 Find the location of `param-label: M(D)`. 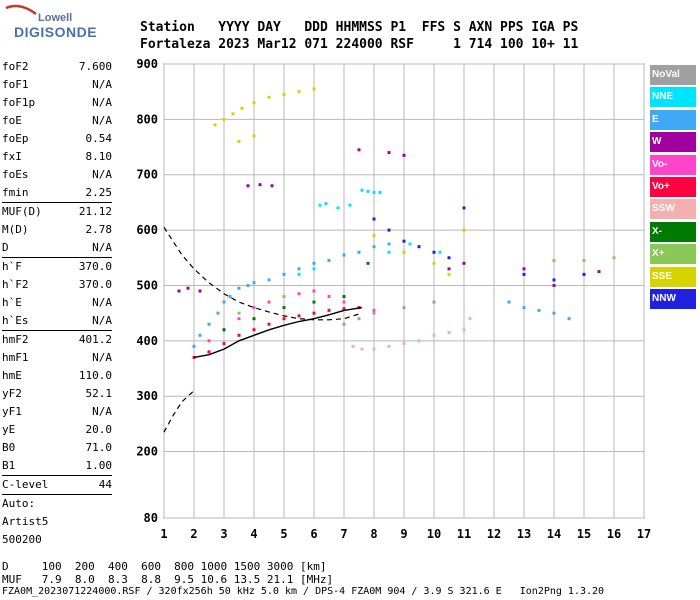

param-label: M(D) is located at coordinates (15, 229).